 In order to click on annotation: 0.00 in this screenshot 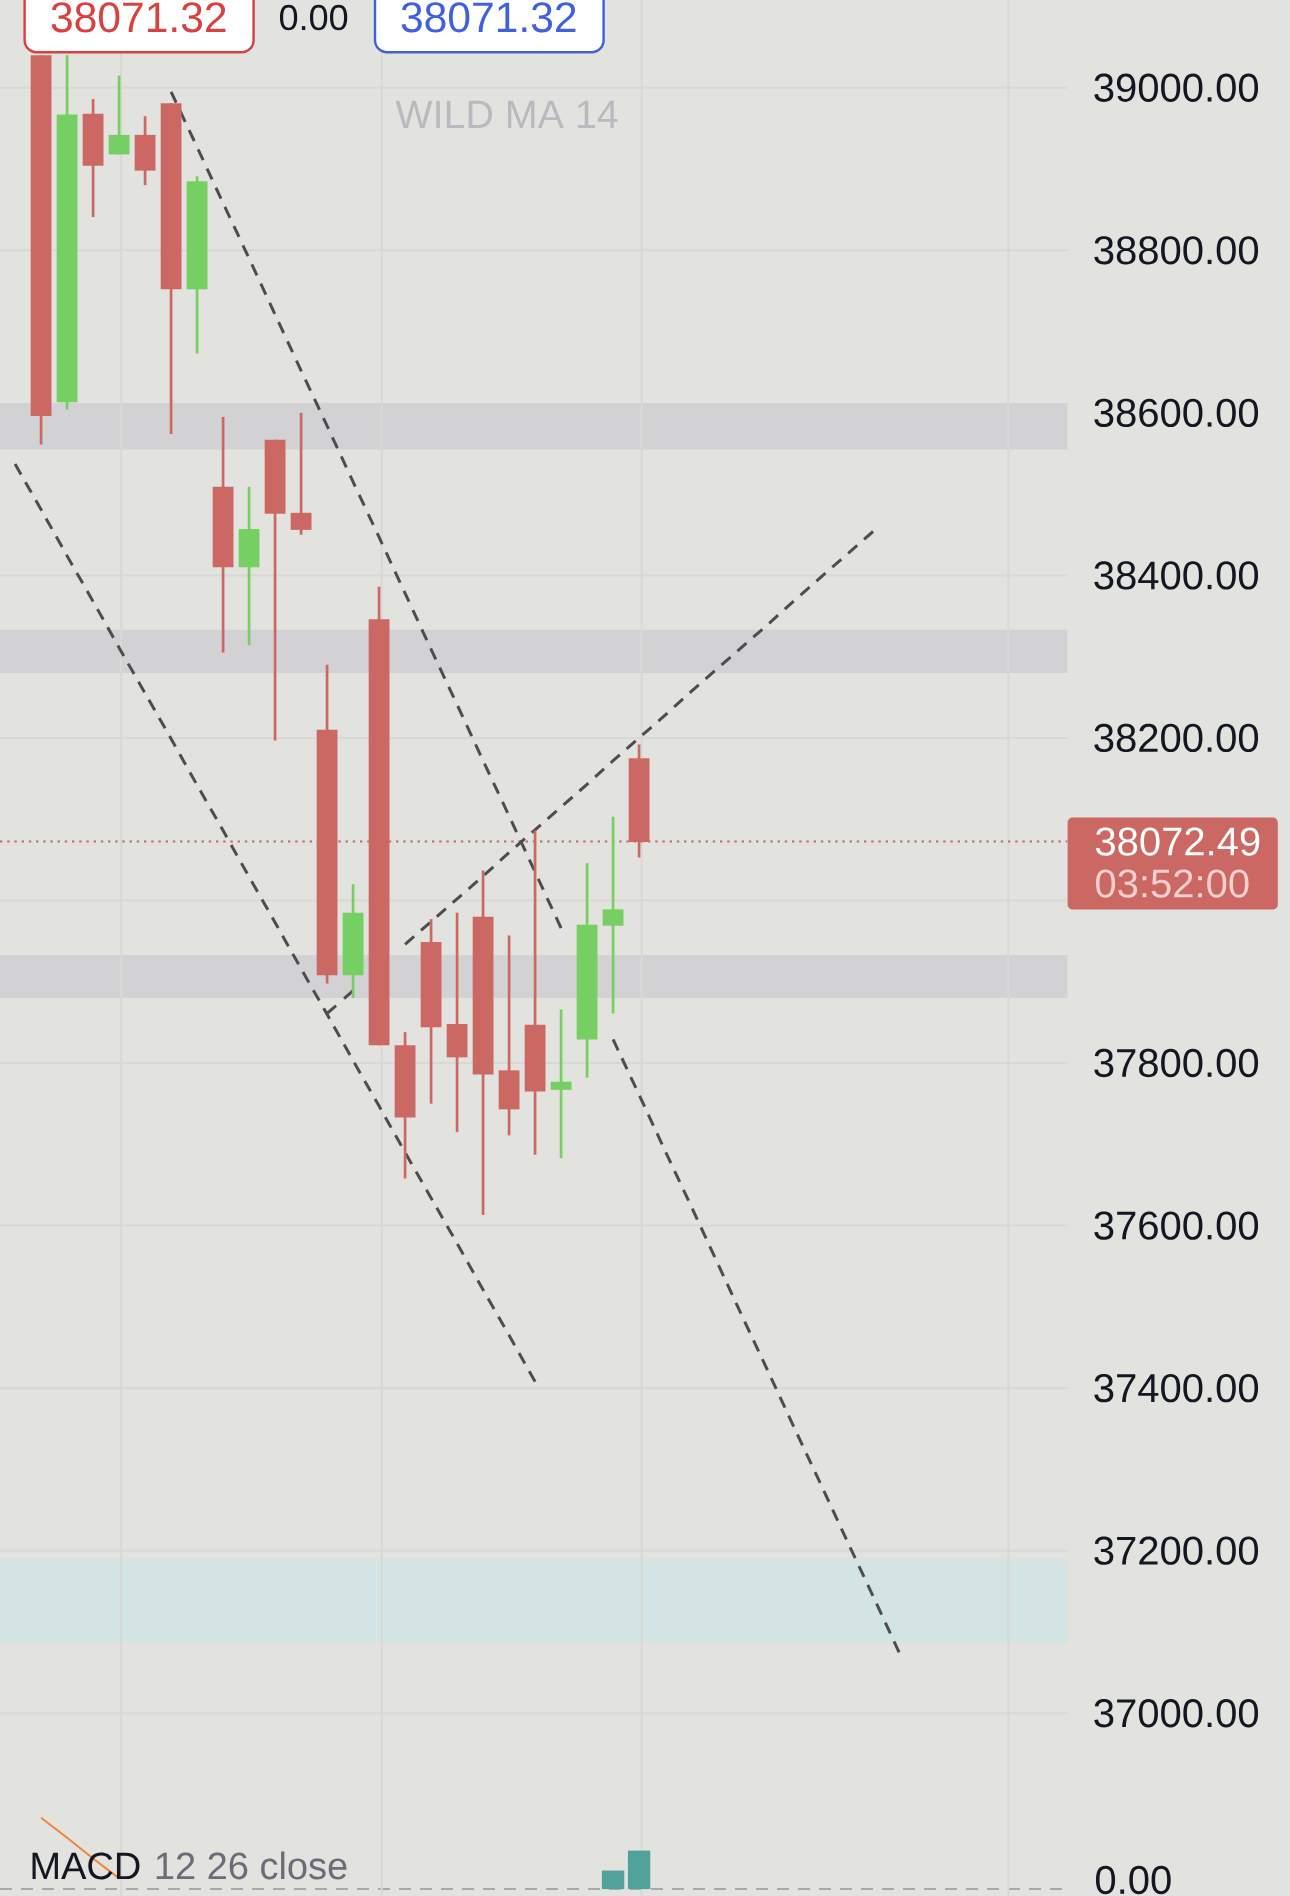, I will do `click(313, 17)`.